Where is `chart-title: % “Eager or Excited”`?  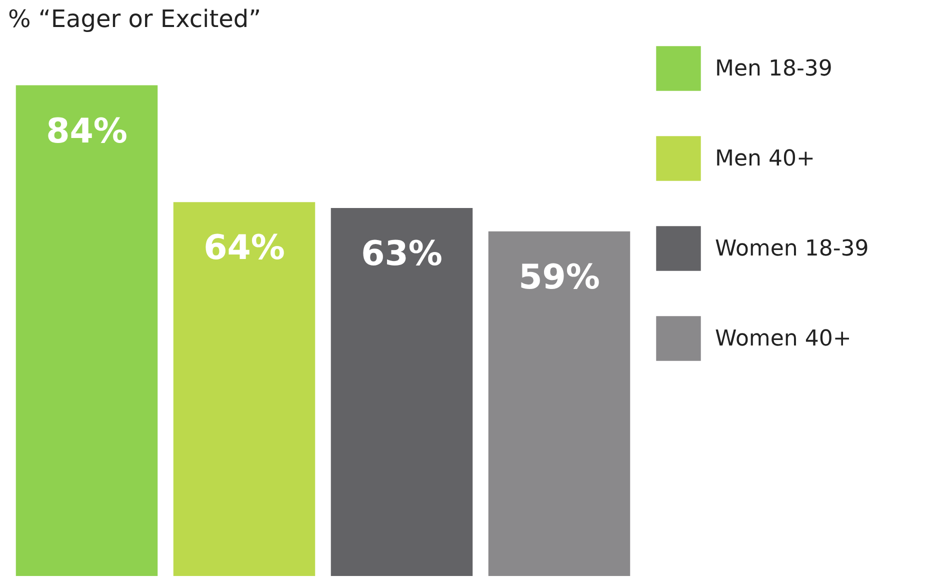
chart-title: % “Eager or Excited” is located at coordinates (135, 19).